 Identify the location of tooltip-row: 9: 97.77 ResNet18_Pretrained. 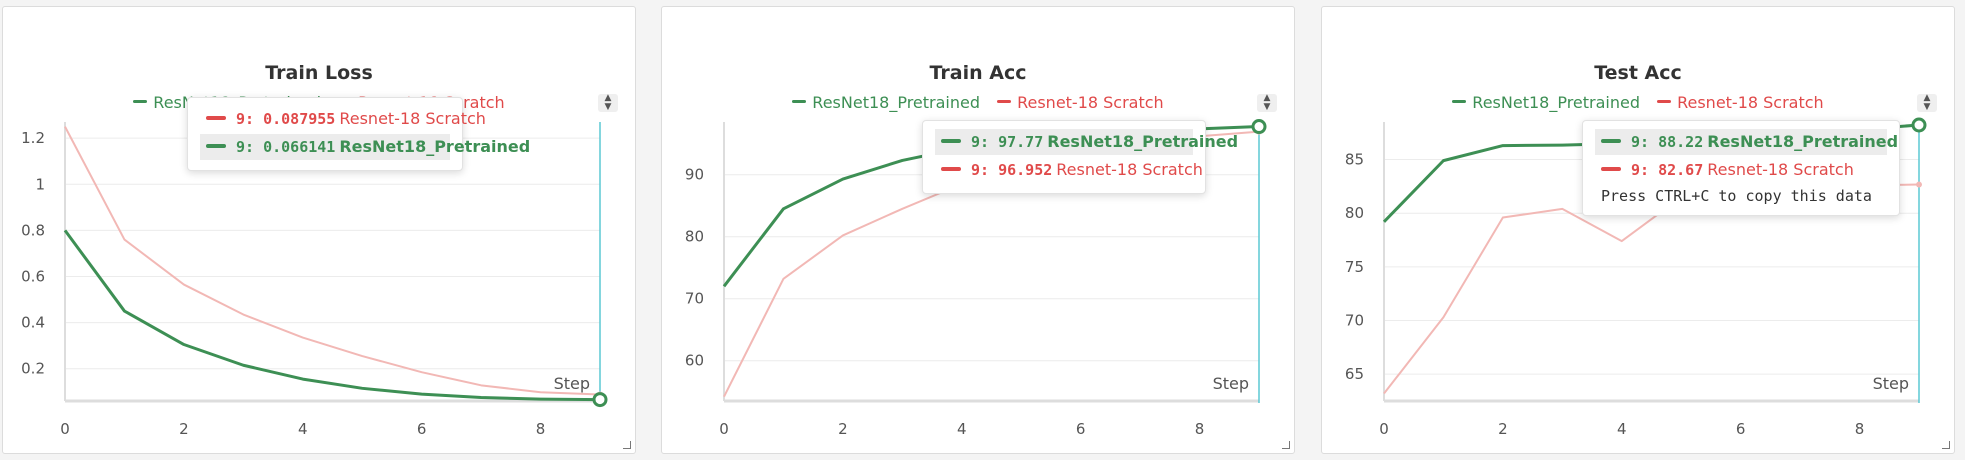
(1086, 142).